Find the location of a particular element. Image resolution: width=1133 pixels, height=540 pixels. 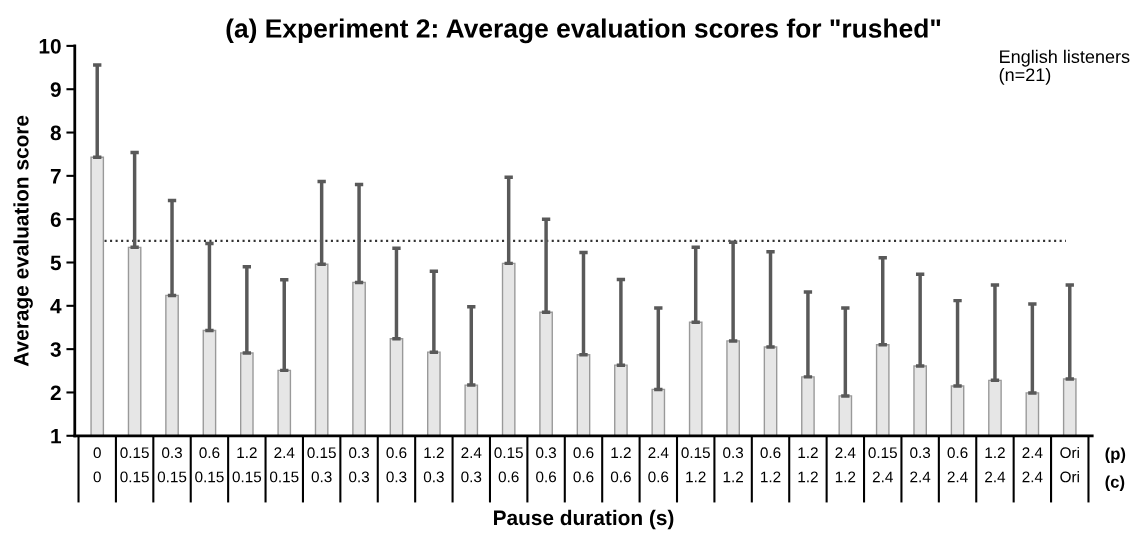

text: (p) is located at coordinates (1115, 455).